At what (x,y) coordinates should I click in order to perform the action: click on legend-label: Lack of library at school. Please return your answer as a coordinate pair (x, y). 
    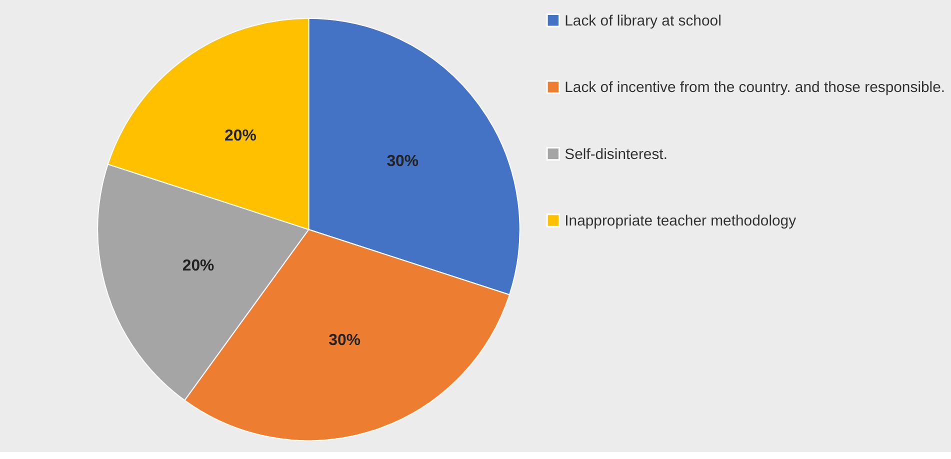
    Looking at the image, I should click on (643, 21).